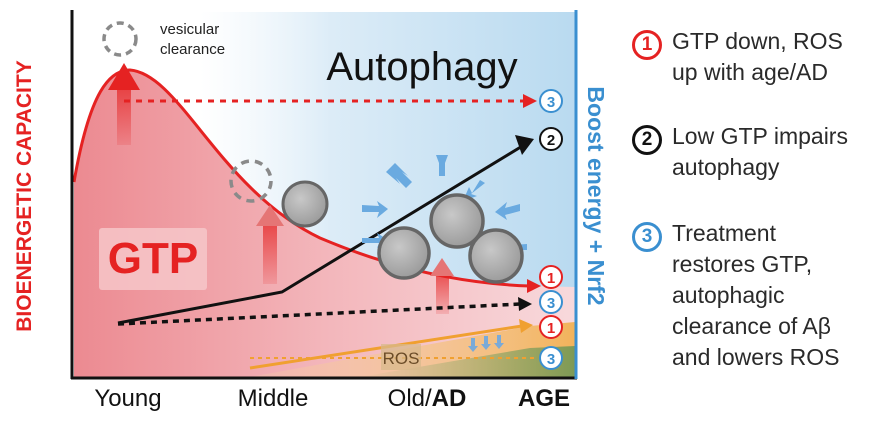  I want to click on vesicular-clearance-label-line1: vesicular, so click(189, 29).